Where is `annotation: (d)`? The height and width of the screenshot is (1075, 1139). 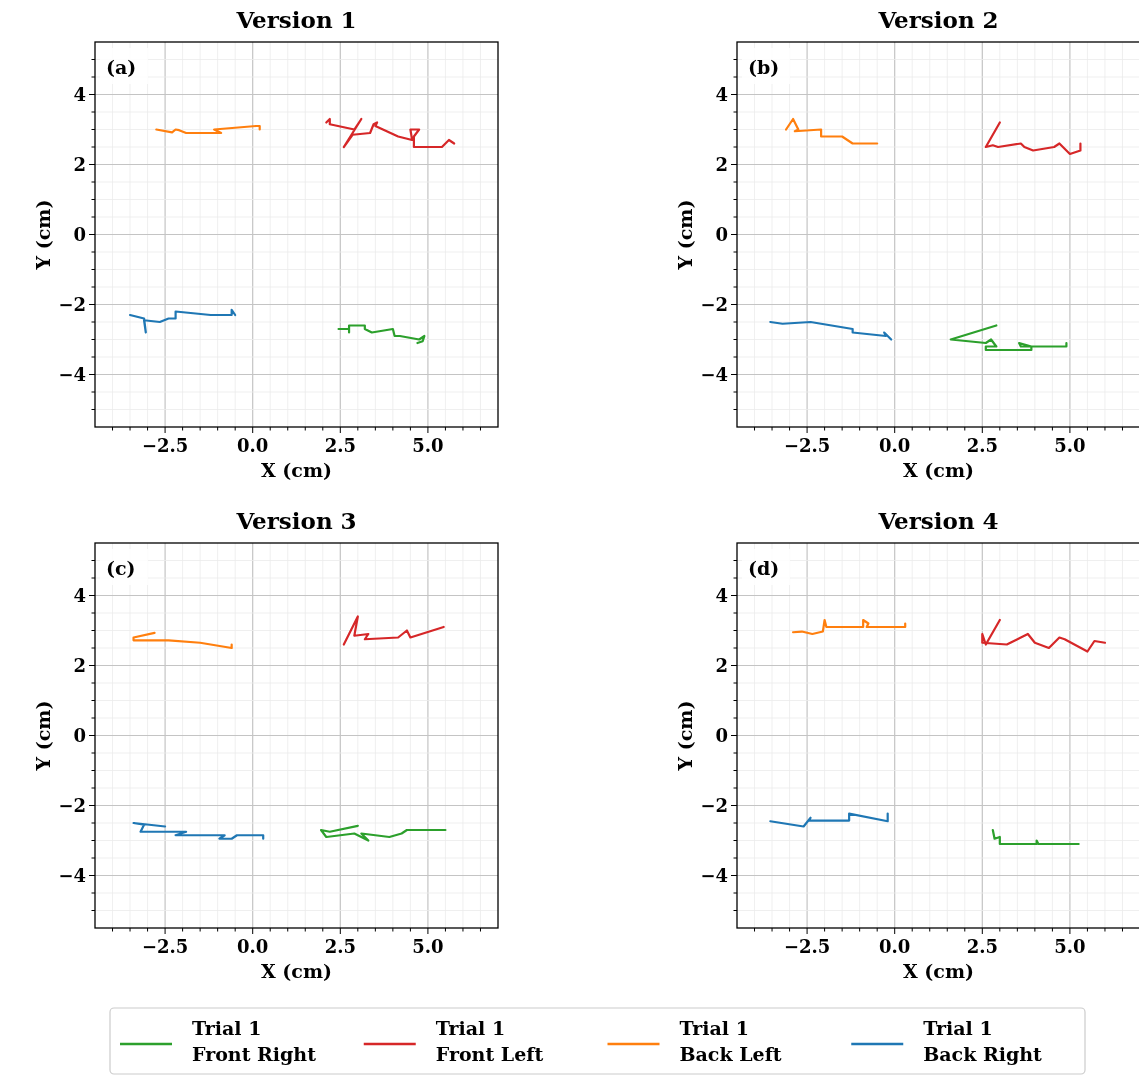 annotation: (d) is located at coordinates (764, 568).